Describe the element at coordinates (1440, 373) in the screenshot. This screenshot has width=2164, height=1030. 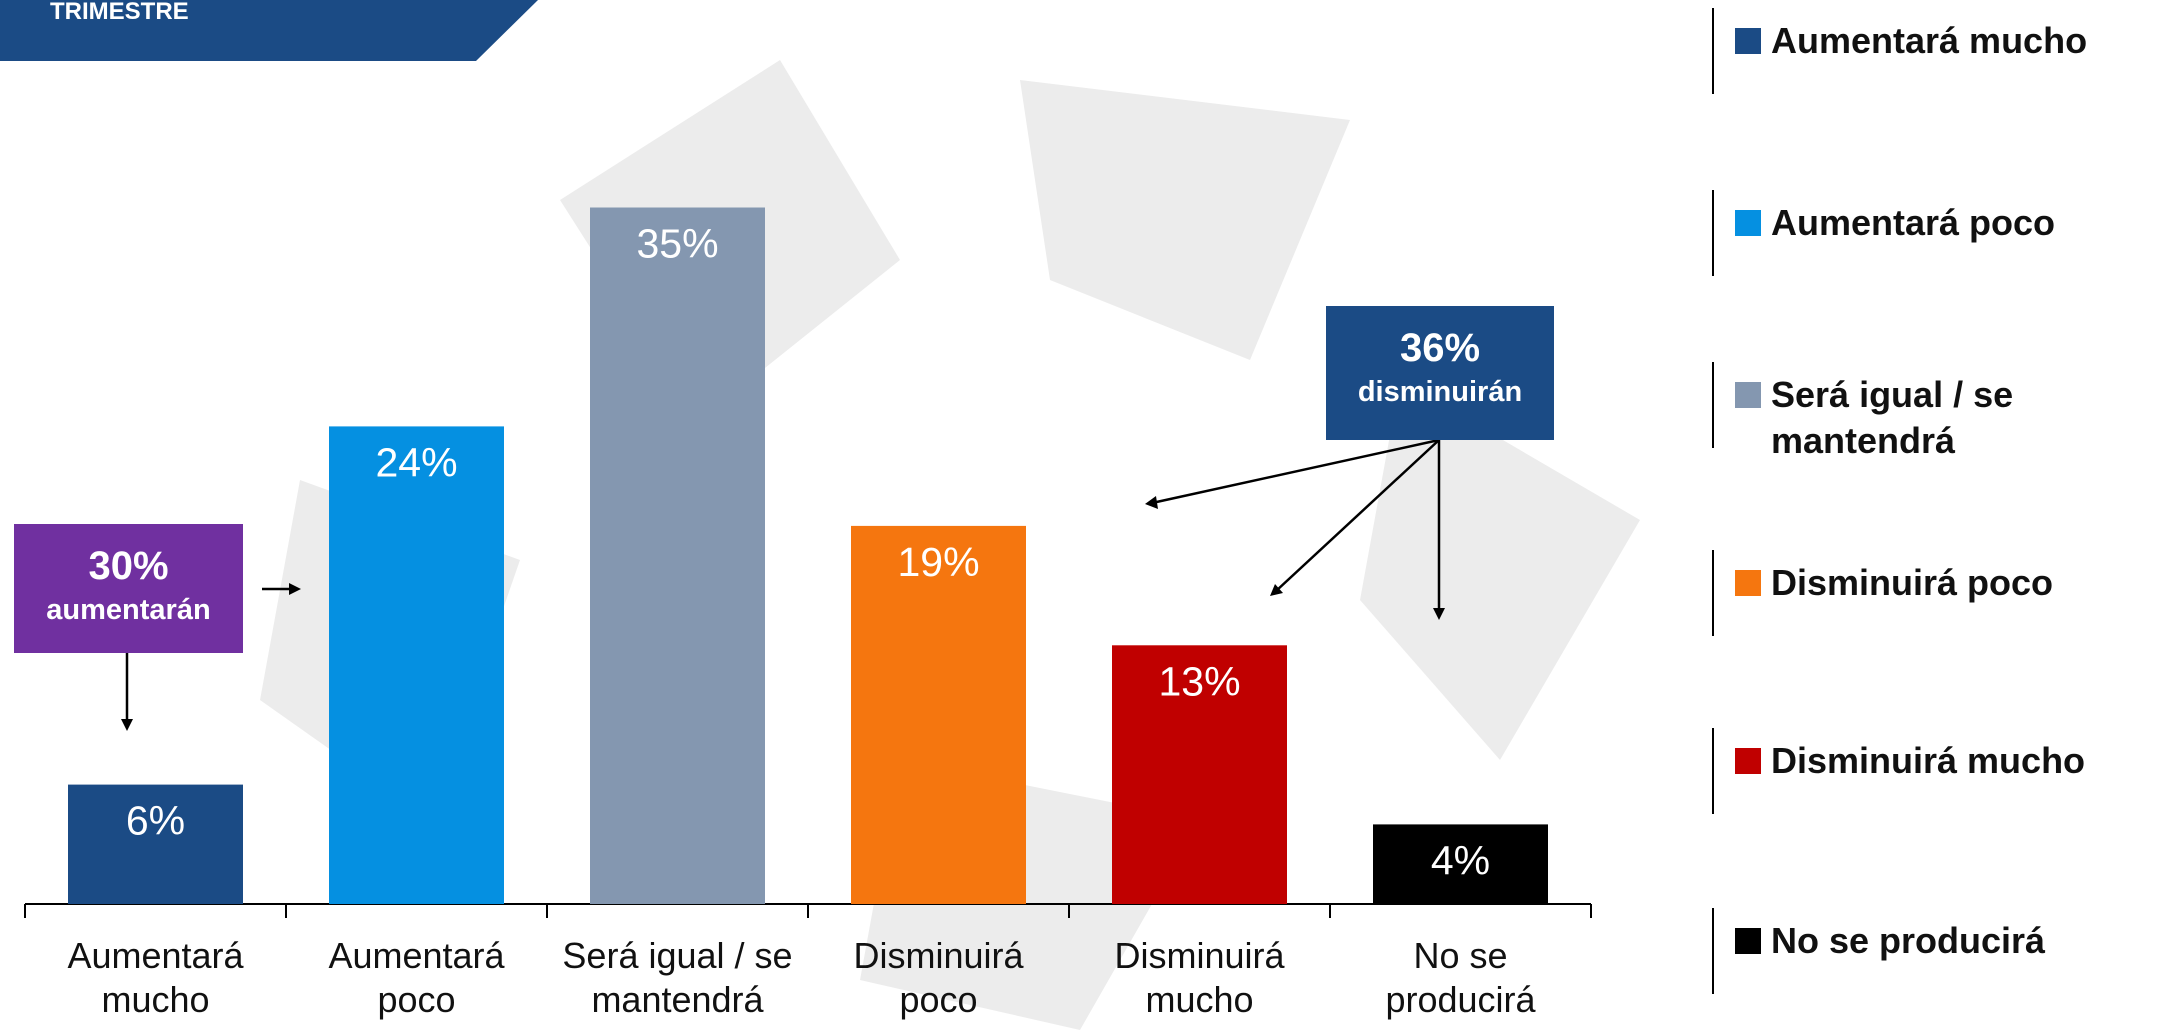
I see `annotation-box: 36% disminuirán` at that location.